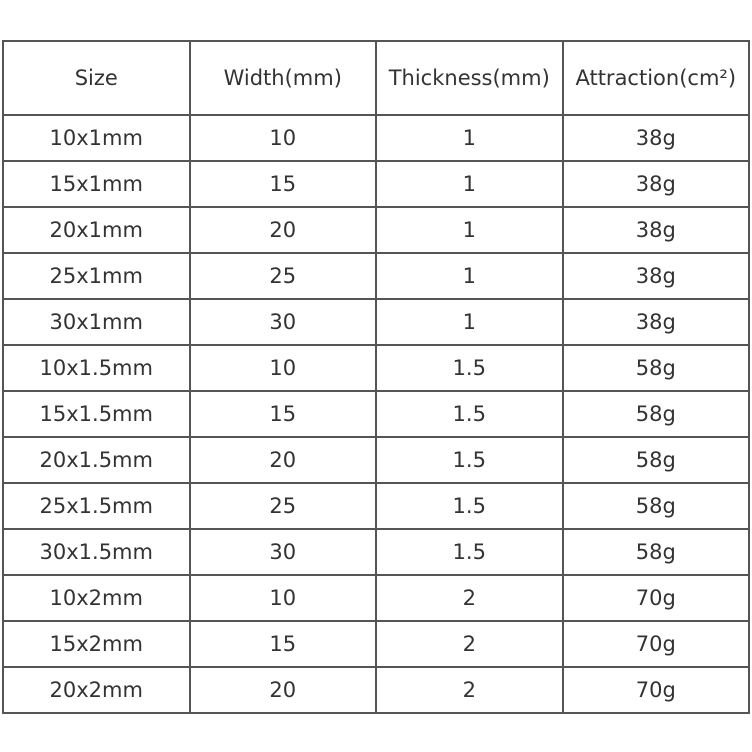 This screenshot has height=752, width=752. What do you see at coordinates (96, 184) in the screenshot?
I see `table-cell: 15x1mm` at bounding box center [96, 184].